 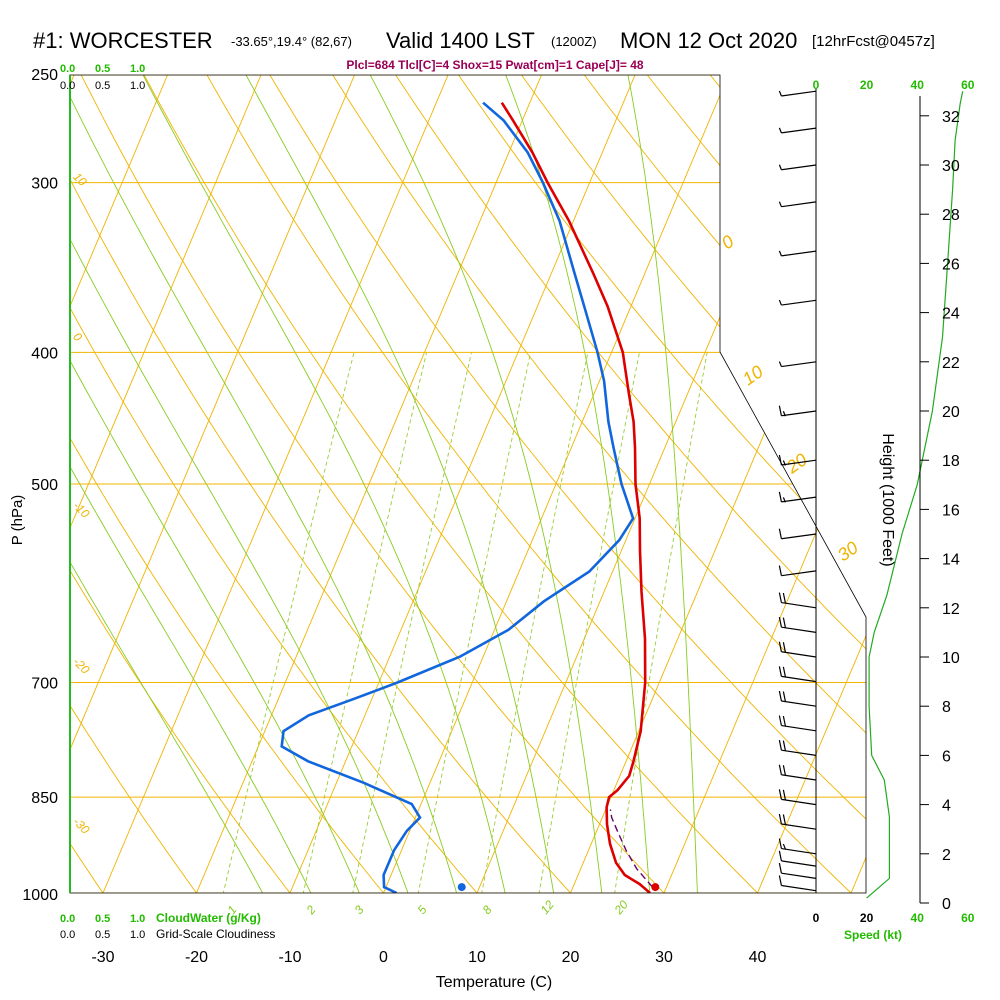 What do you see at coordinates (196, 957) in the screenshot?
I see `temp-tick-label: -20` at bounding box center [196, 957].